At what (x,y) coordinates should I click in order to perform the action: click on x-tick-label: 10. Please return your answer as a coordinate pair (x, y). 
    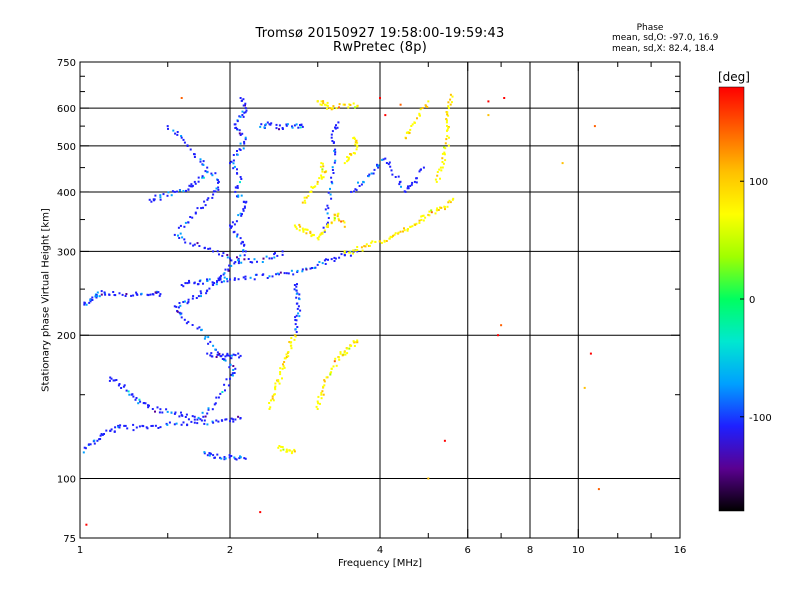
    Looking at the image, I should click on (578, 550).